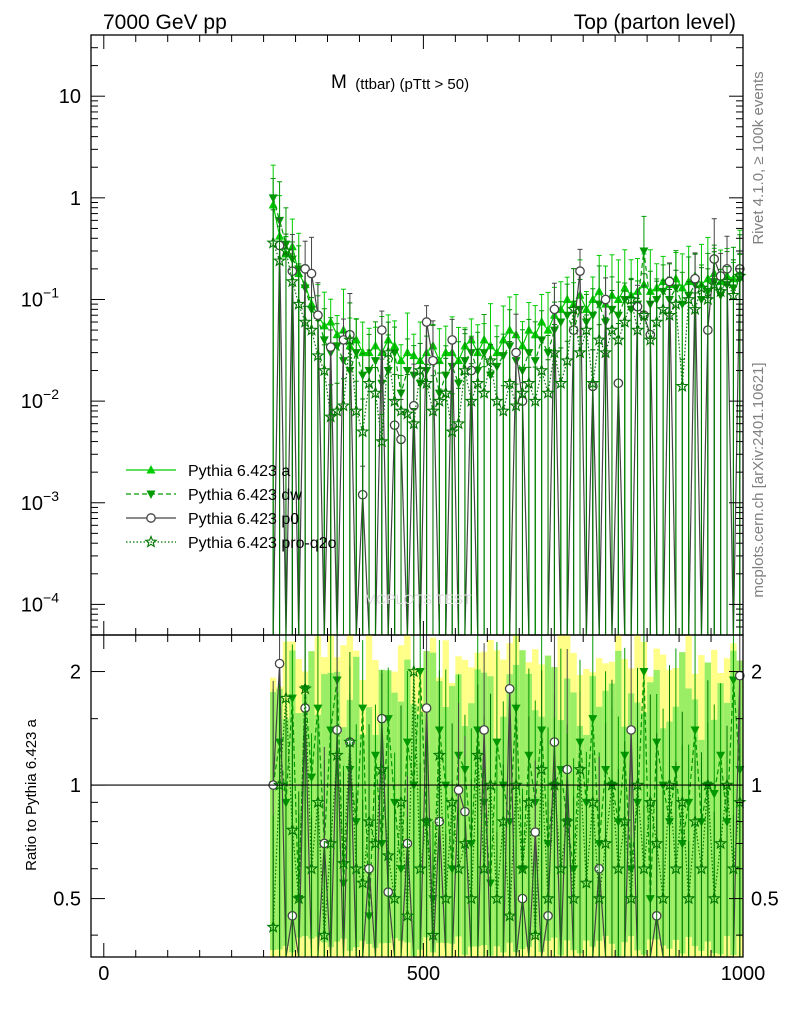 This screenshot has width=786, height=1029. I want to click on legend-label: Pythia 6.423 pro-q2o, so click(262, 543).